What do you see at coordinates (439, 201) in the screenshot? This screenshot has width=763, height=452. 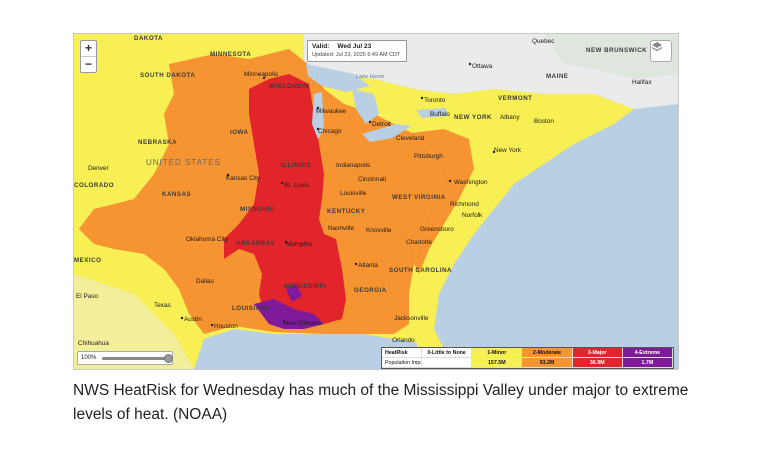 I see `heatrisk-moderate-east` at bounding box center [439, 201].